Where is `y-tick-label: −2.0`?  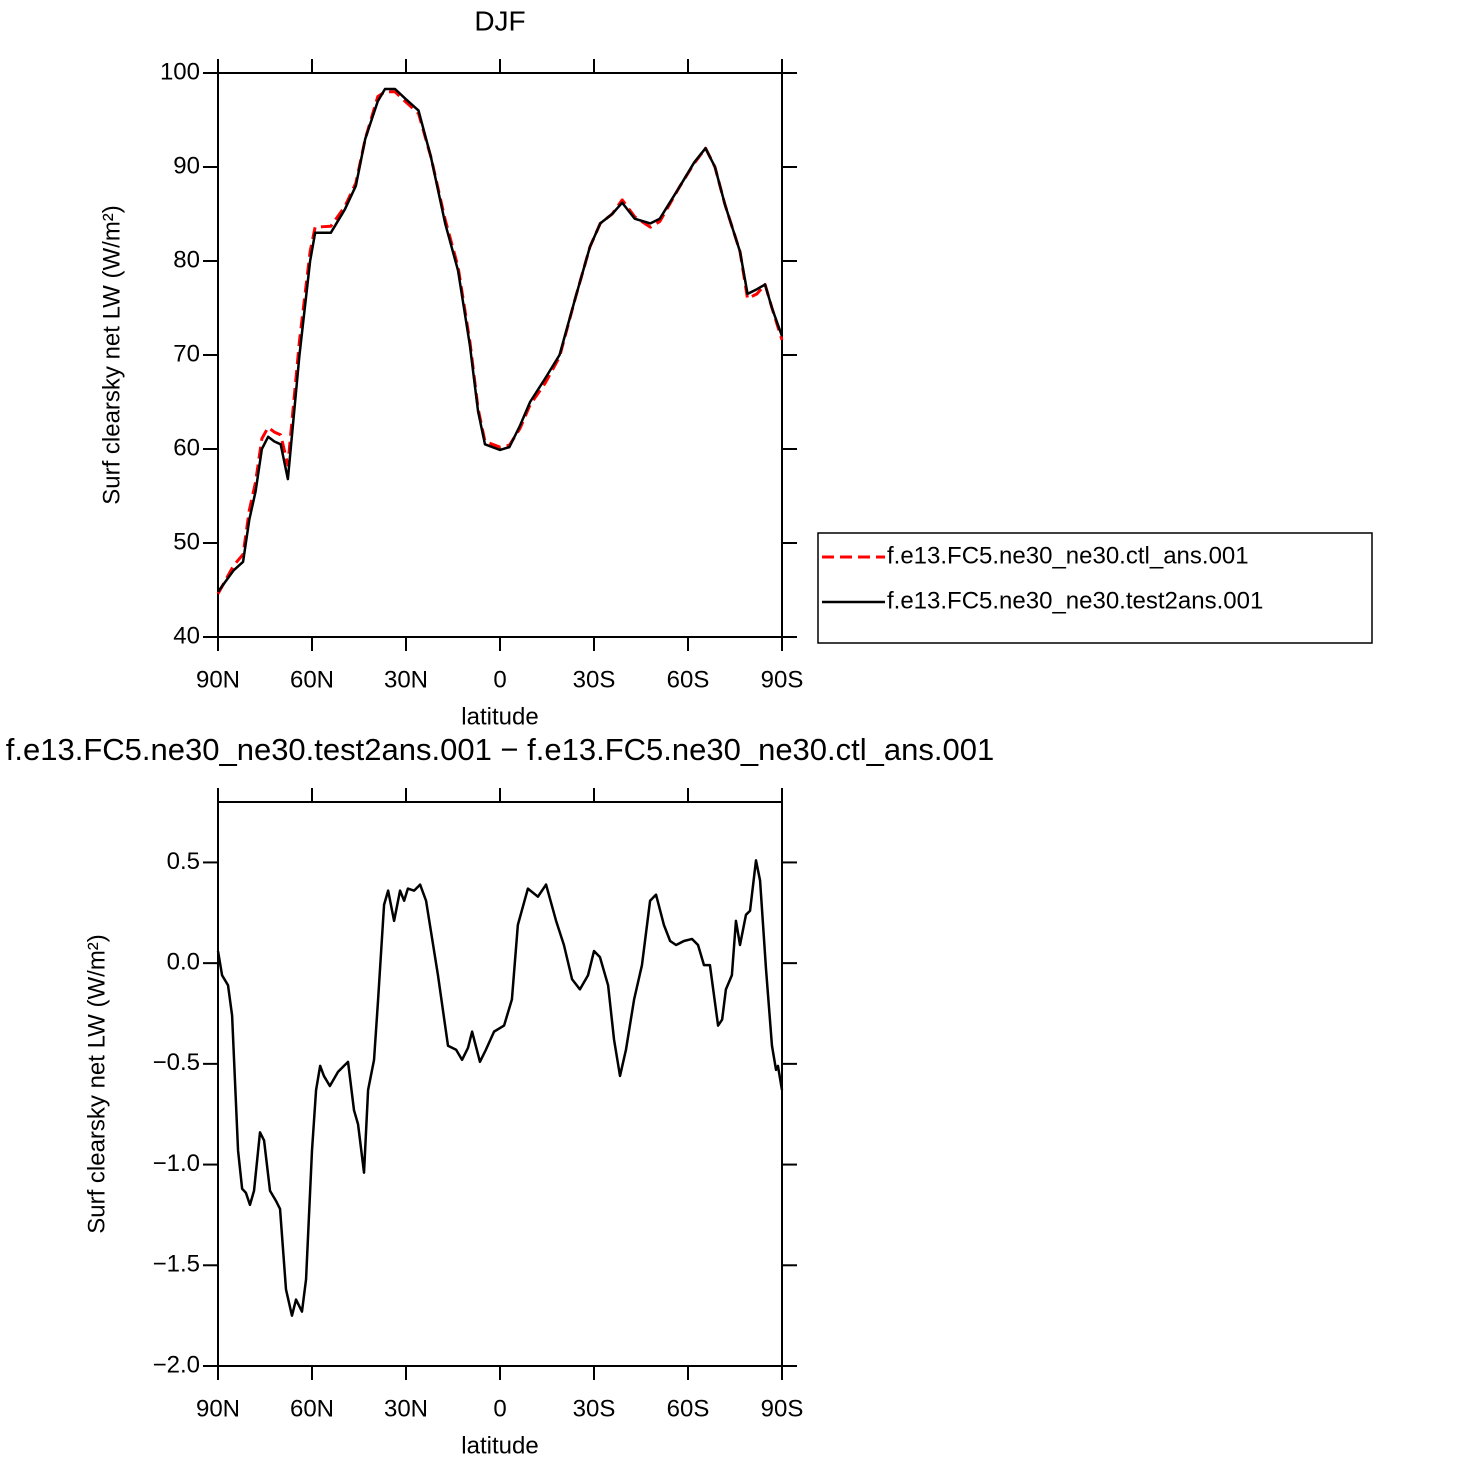
y-tick-label: −2.0 is located at coordinates (176, 1364).